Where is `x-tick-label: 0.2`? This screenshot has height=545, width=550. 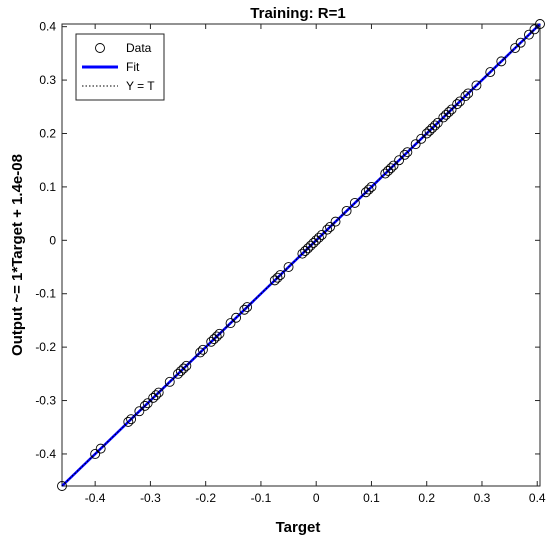 x-tick-label: 0.2 is located at coordinates (426, 498).